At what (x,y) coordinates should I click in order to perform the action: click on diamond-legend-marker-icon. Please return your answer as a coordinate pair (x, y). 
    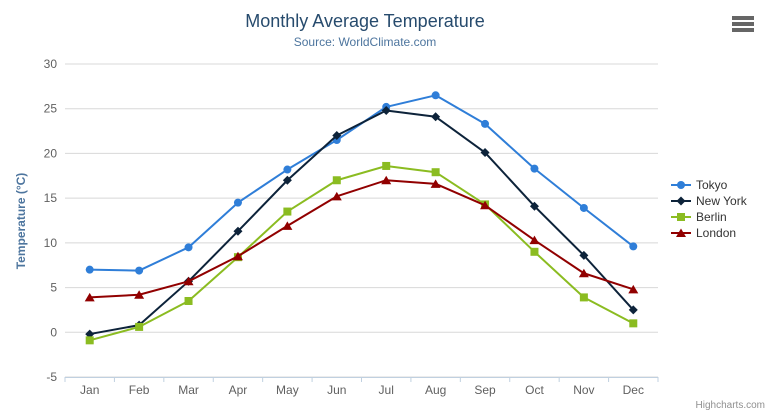
    Looking at the image, I should click on (681, 201).